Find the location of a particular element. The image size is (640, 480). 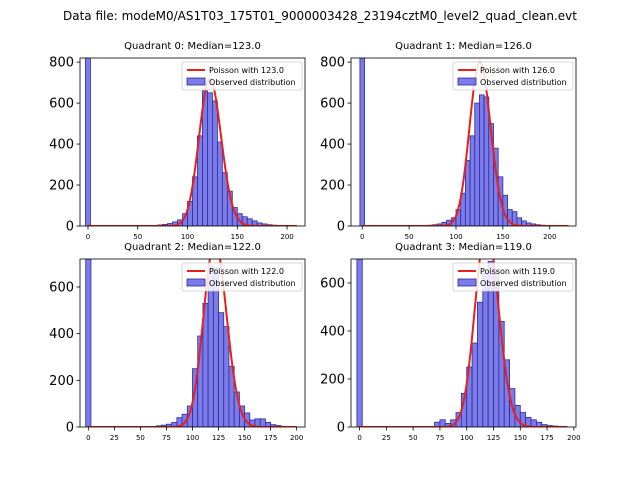

panel-title: Quadrant 1: Median=126.0 is located at coordinates (463, 46).